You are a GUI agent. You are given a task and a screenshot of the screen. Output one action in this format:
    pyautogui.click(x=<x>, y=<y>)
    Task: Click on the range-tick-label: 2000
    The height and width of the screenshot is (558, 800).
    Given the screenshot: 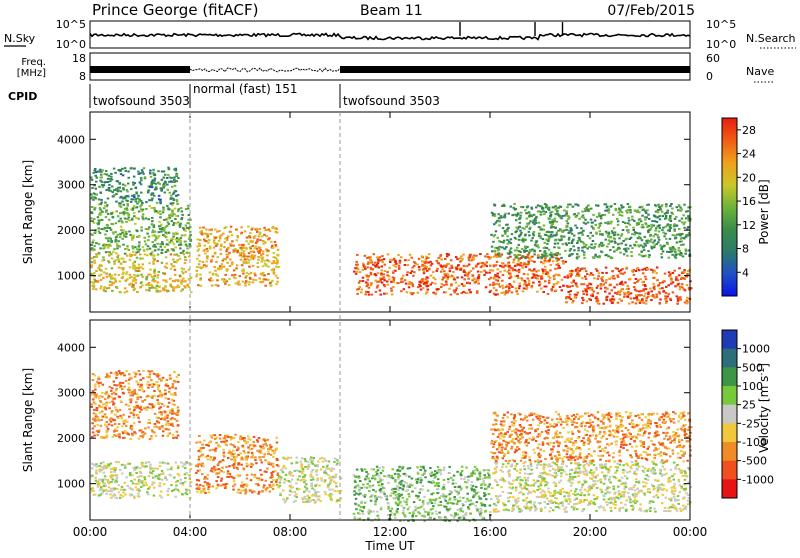 What is the action you would take?
    pyautogui.click(x=71, y=230)
    